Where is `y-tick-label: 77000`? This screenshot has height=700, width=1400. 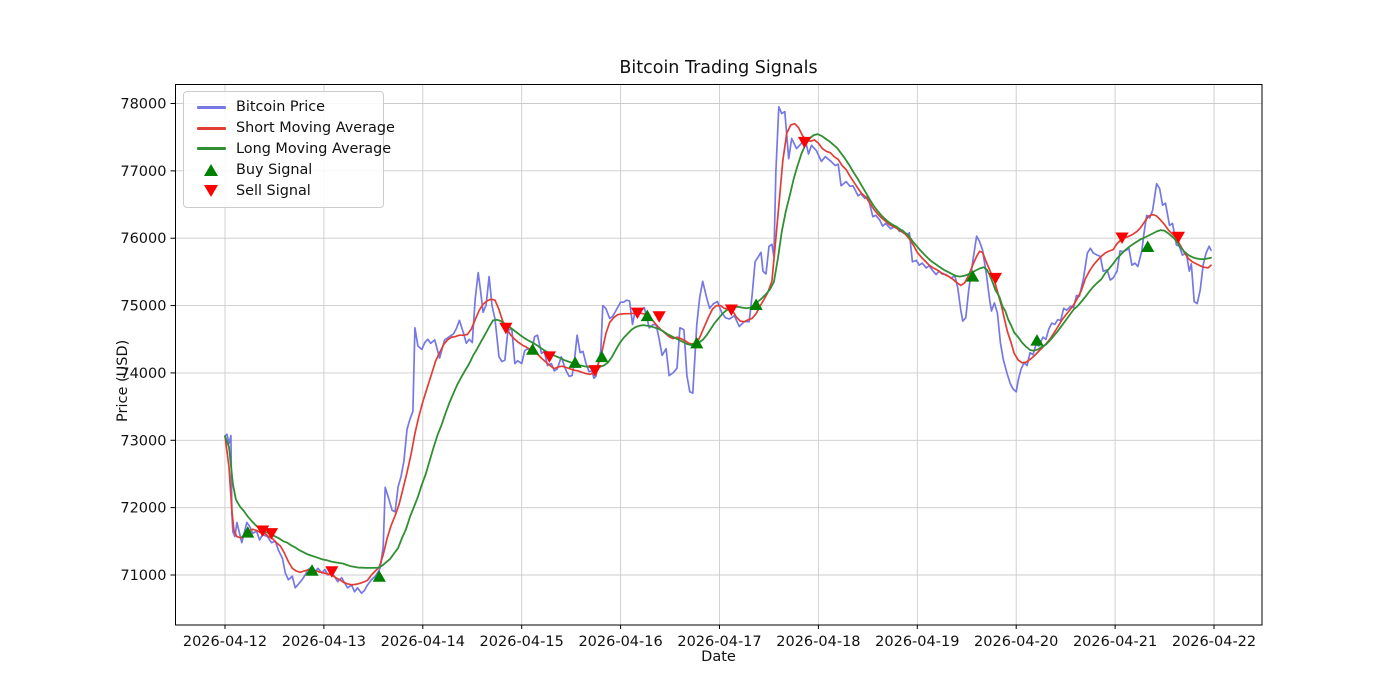
y-tick-label: 77000 is located at coordinates (143, 172).